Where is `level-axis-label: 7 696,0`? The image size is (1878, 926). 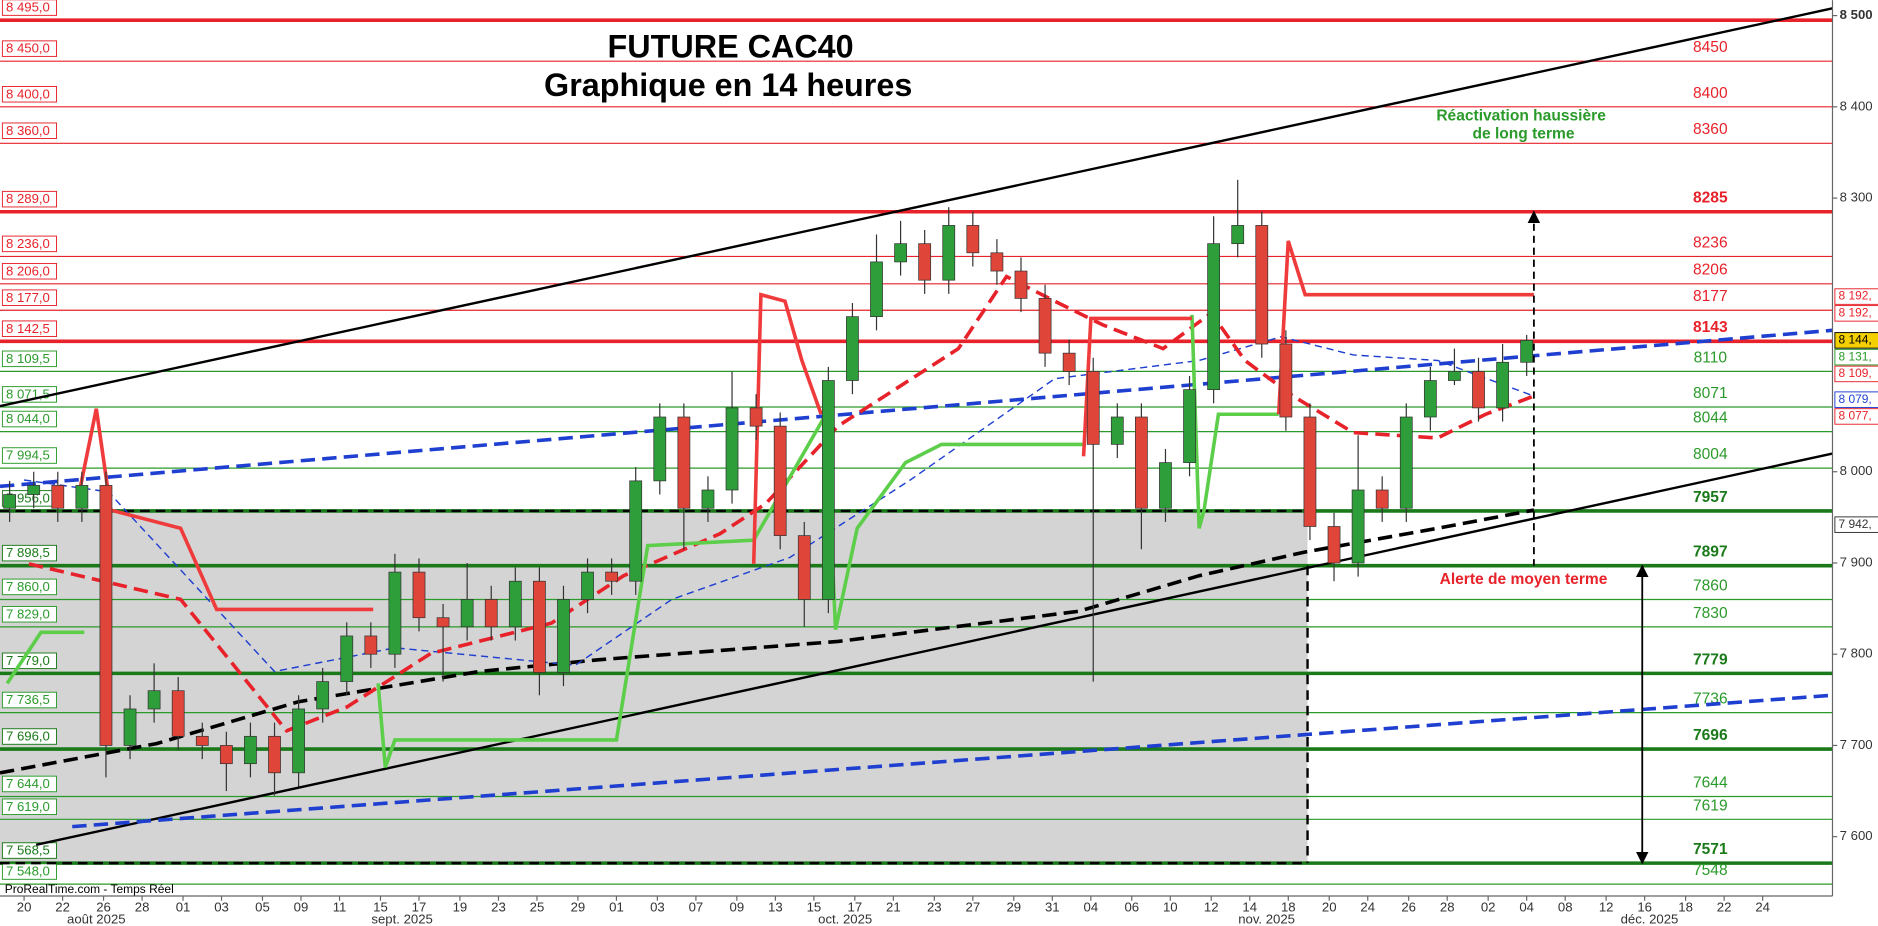 level-axis-label: 7 696,0 is located at coordinates (28, 736).